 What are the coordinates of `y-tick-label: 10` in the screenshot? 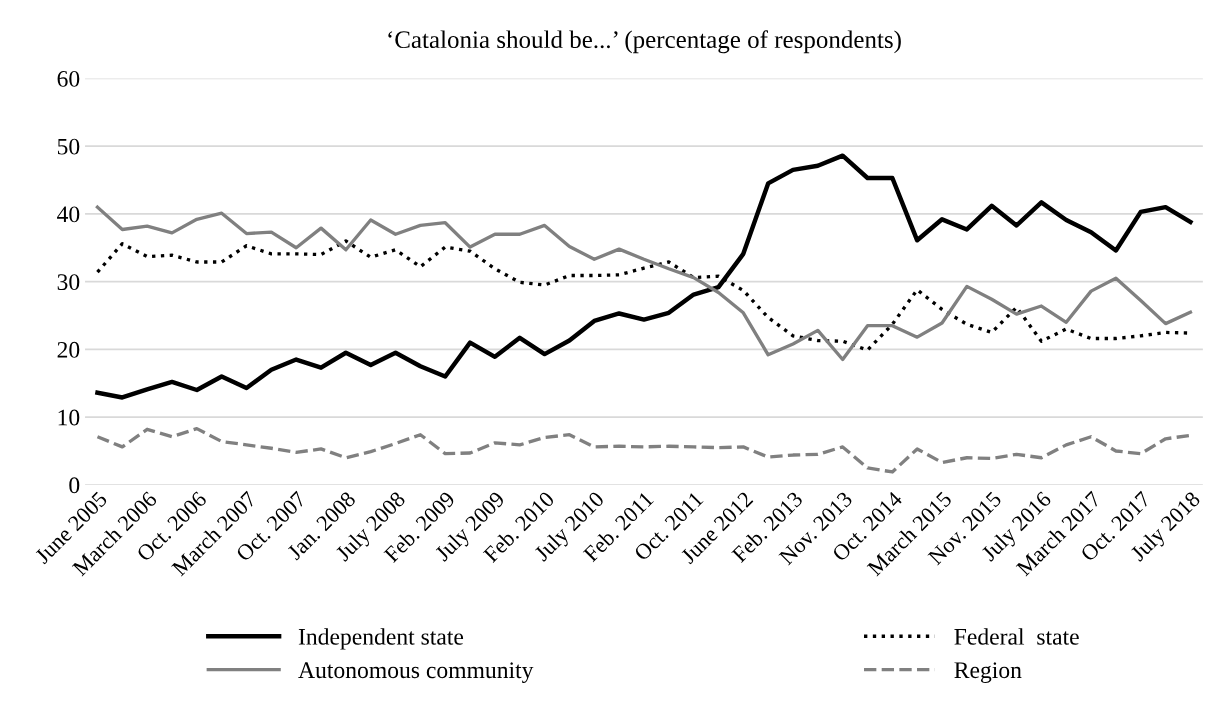 It's located at (69, 417).